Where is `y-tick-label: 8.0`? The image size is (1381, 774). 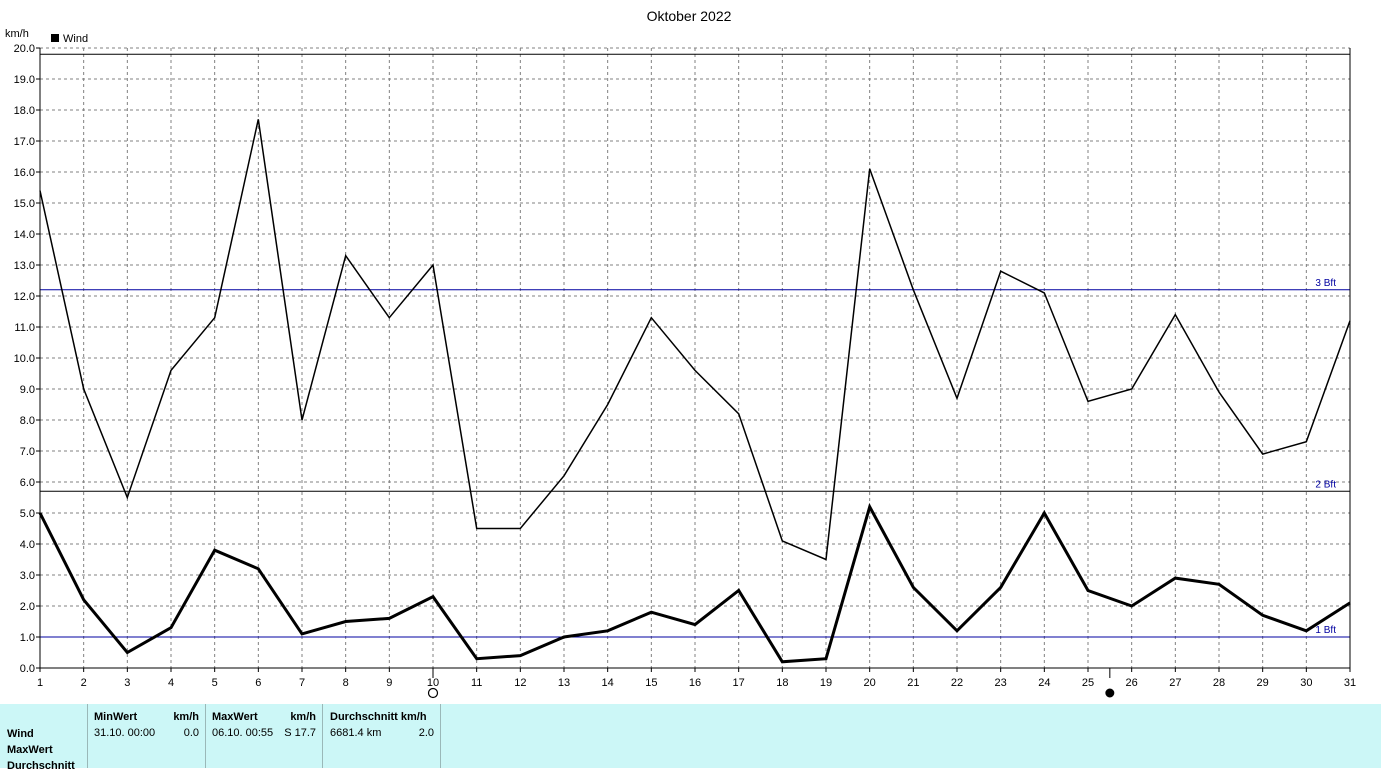
y-tick-label: 8.0 is located at coordinates (27, 421).